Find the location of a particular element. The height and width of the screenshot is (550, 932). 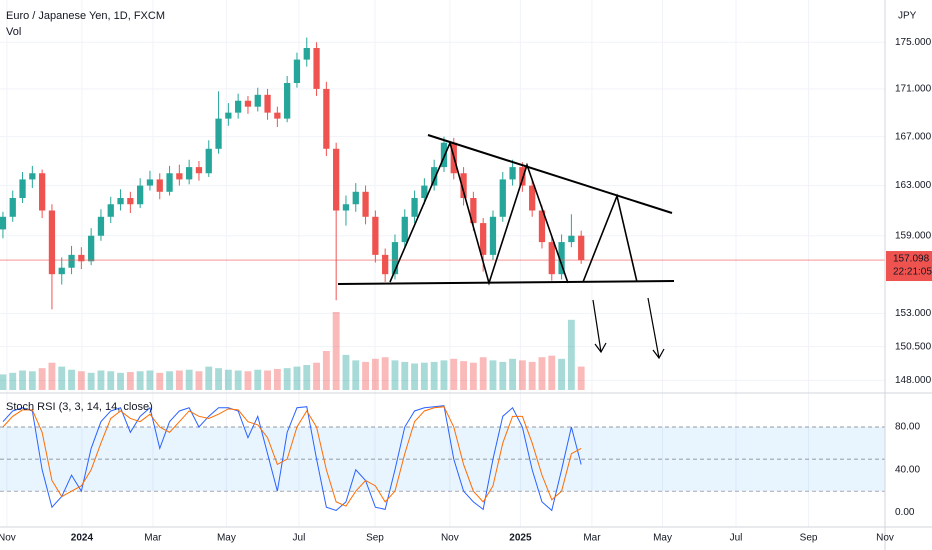

y-tick-label: 0.00 is located at coordinates (905, 512).